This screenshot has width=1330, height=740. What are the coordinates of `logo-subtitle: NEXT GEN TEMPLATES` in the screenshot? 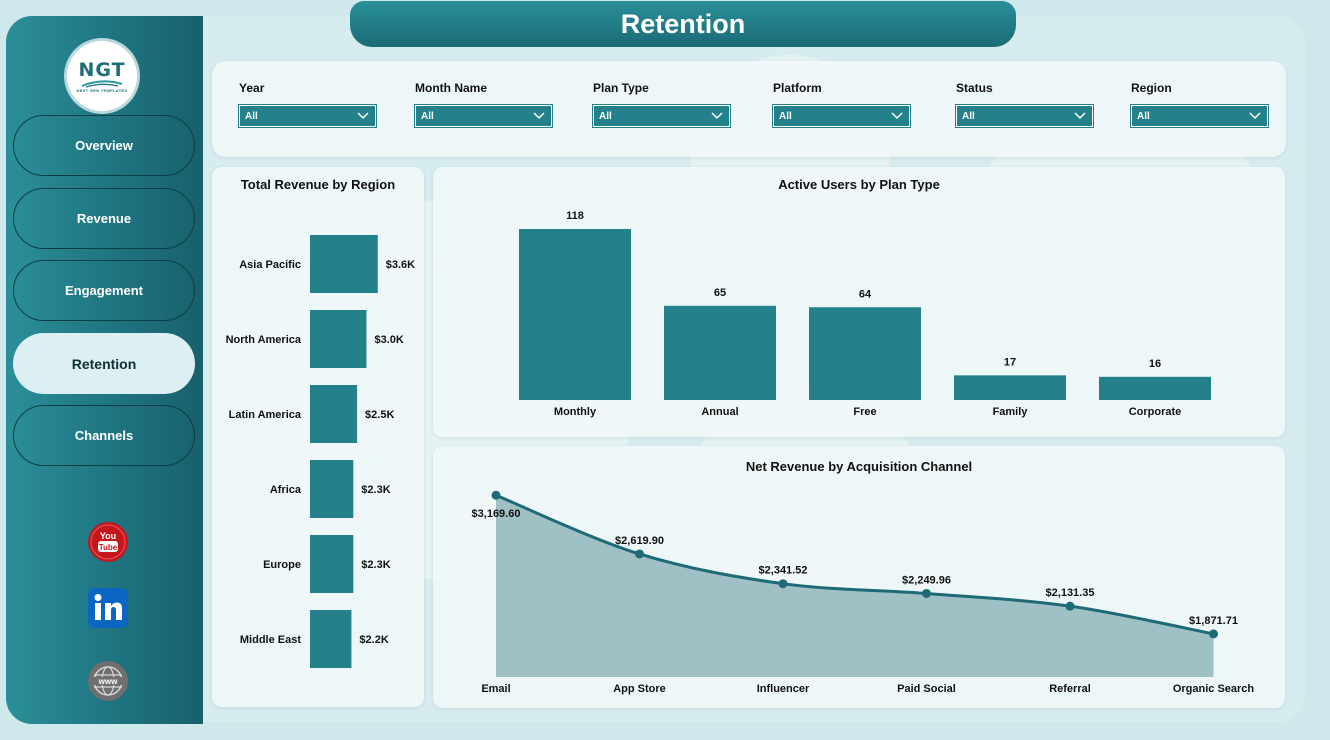 It's located at (102, 90).